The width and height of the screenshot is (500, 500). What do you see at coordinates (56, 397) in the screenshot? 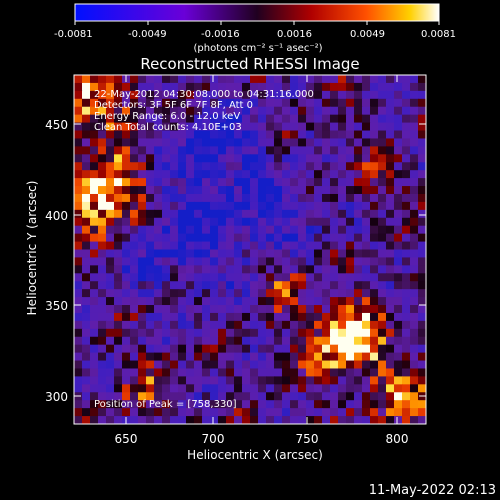
I see `y-tick-label: 300` at bounding box center [56, 397].